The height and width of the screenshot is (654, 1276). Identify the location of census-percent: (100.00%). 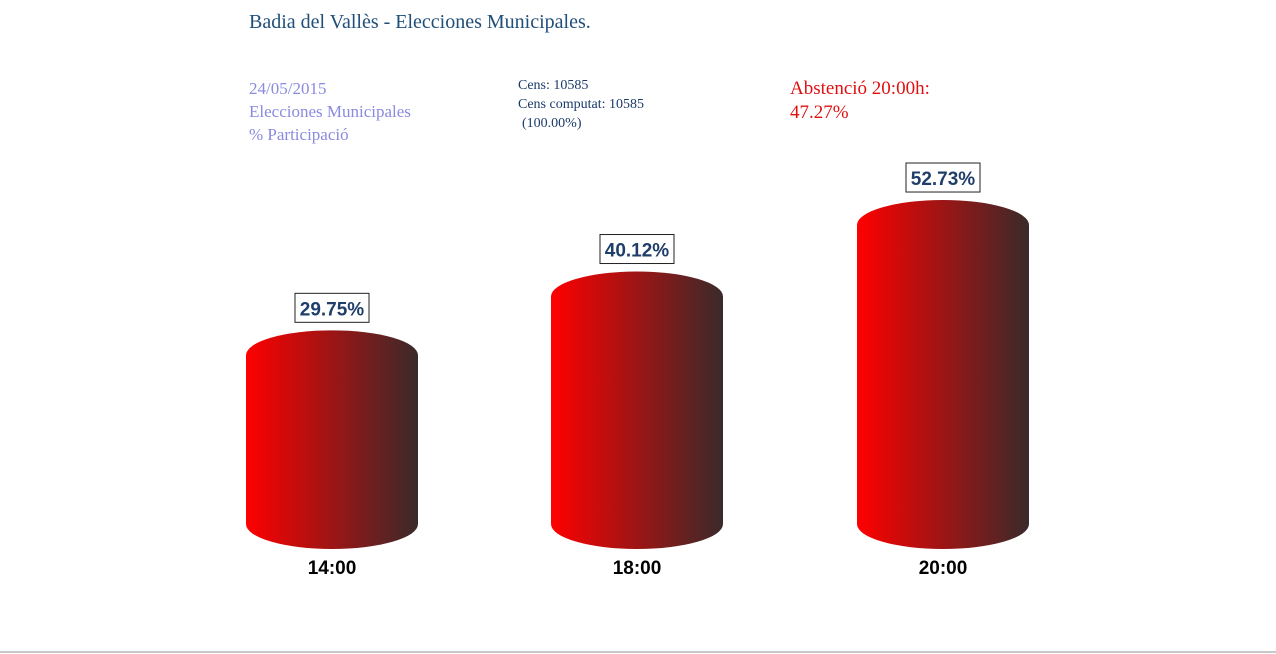
(552, 123).